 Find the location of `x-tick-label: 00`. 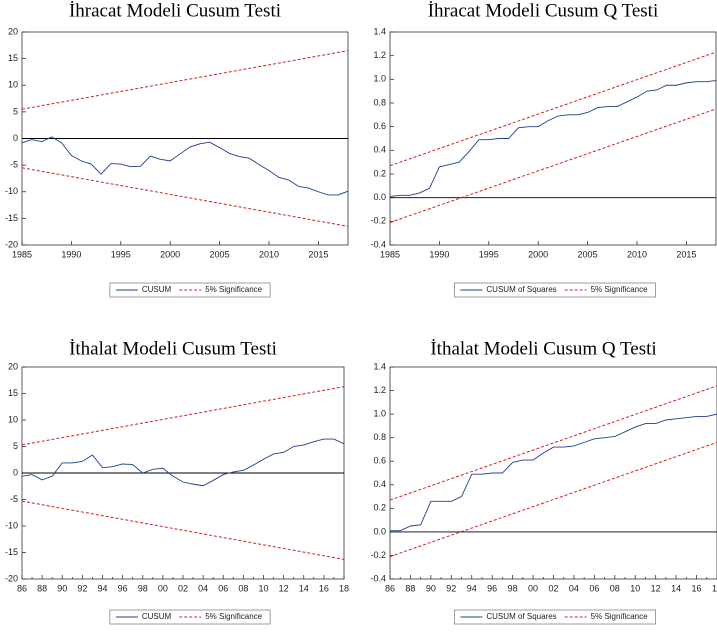

x-tick-label: 00 is located at coordinates (533, 588).